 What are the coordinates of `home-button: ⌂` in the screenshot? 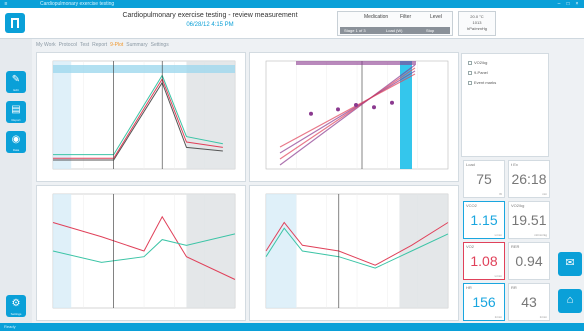 It's located at (570, 301).